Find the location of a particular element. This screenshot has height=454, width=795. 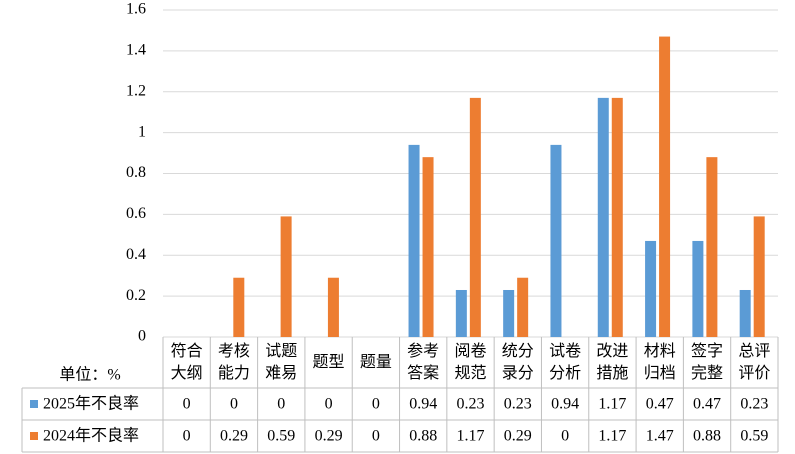

x-tick-label: 改进措施 is located at coordinates (612, 362).